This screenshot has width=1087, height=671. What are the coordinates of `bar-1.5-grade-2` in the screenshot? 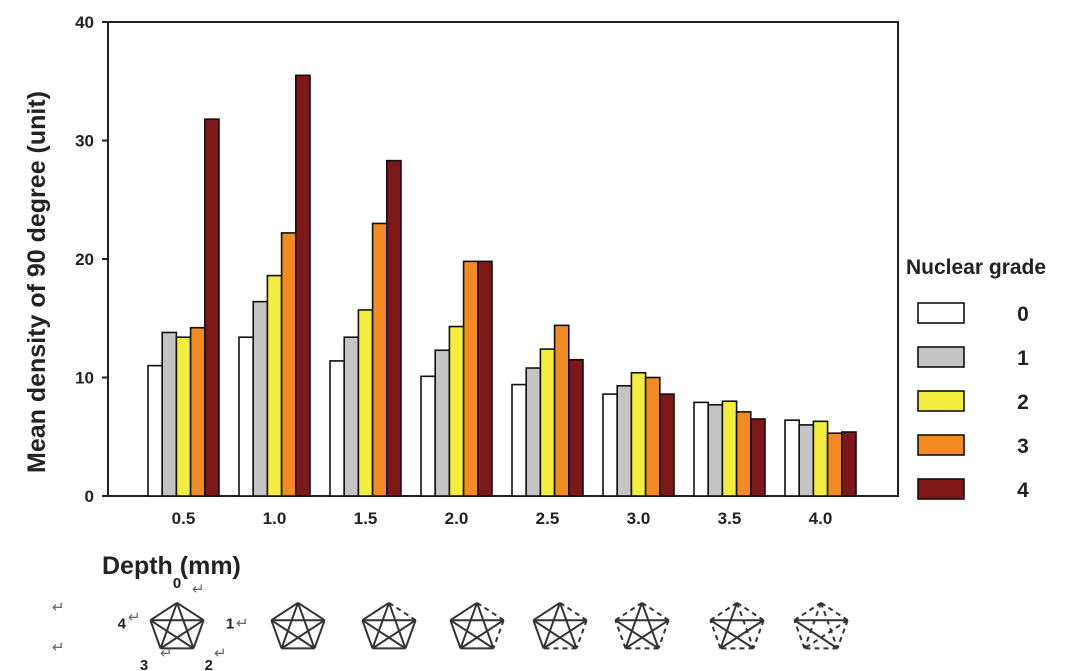 It's located at (365, 403).